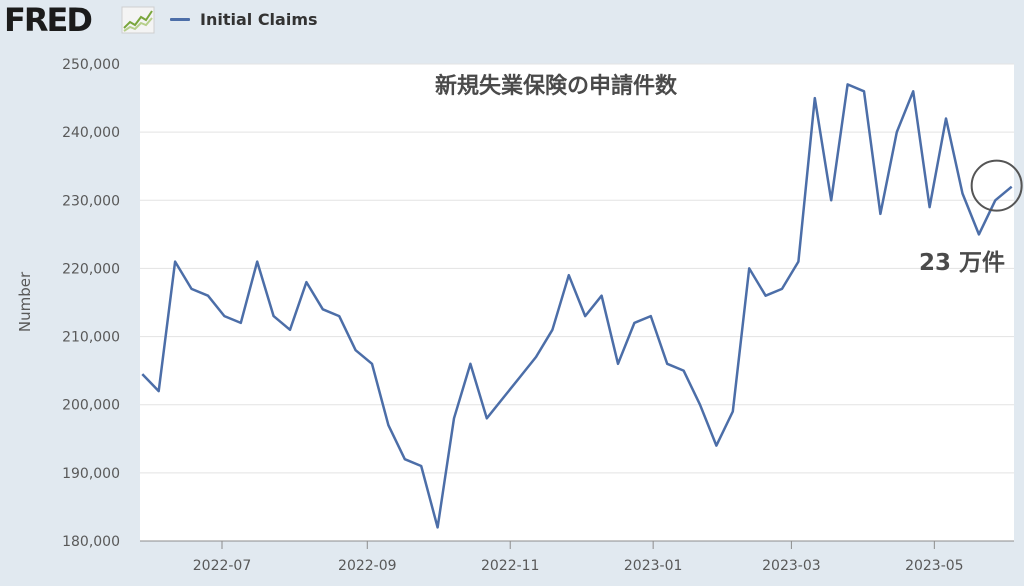 The width and height of the screenshot is (1024, 586). What do you see at coordinates (996, 185) in the screenshot?
I see `highlight-circle` at bounding box center [996, 185].